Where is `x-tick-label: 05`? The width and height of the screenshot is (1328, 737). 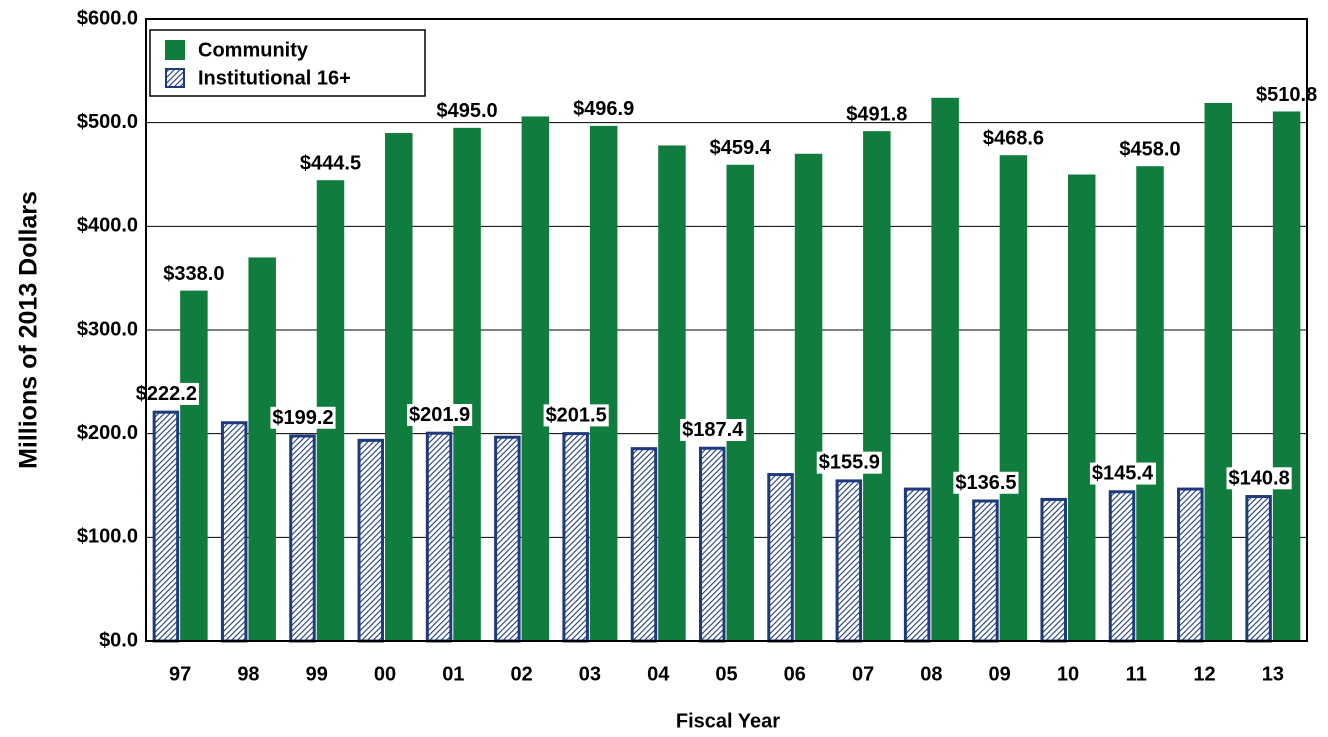 x-tick-label: 05 is located at coordinates (726, 674).